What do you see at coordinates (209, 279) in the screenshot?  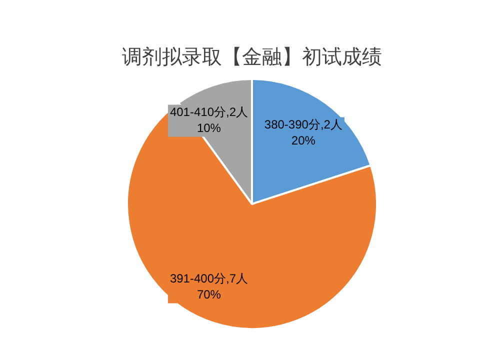 I see `slice-label: 391-400分,7人` at bounding box center [209, 279].